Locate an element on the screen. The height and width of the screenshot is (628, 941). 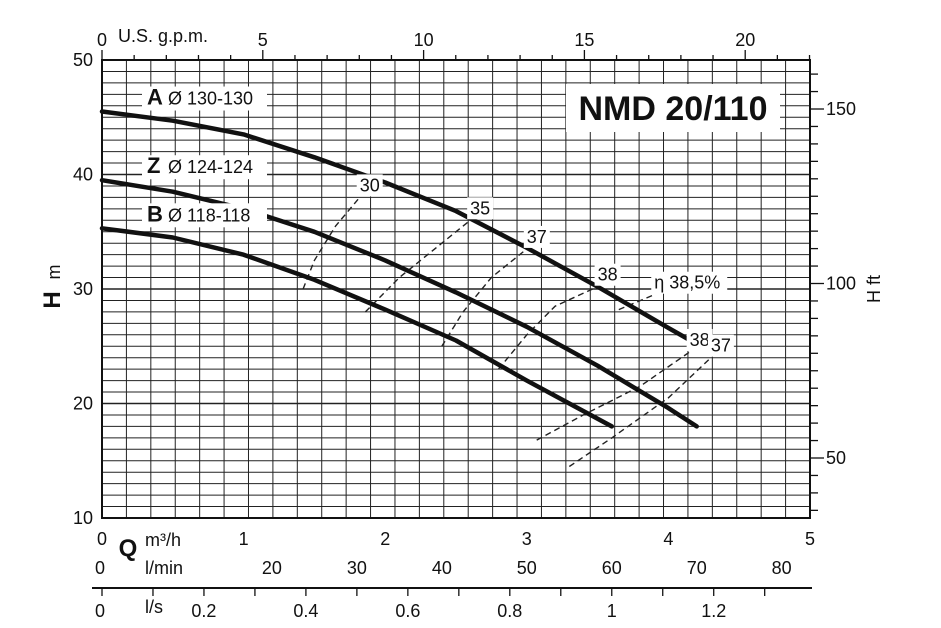
x-tick-label-m3h: 4 is located at coordinates (668, 539).